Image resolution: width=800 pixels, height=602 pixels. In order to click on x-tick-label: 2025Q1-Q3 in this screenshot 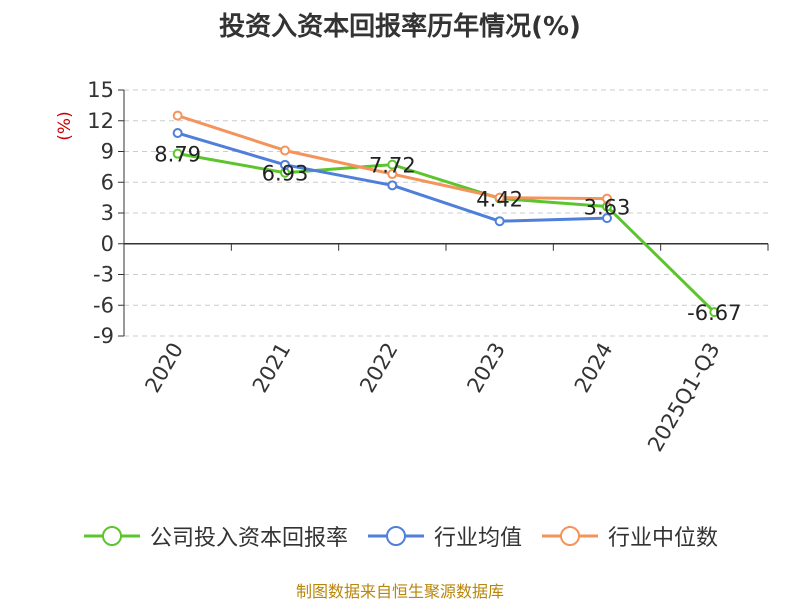, I will do `click(684, 397)`.